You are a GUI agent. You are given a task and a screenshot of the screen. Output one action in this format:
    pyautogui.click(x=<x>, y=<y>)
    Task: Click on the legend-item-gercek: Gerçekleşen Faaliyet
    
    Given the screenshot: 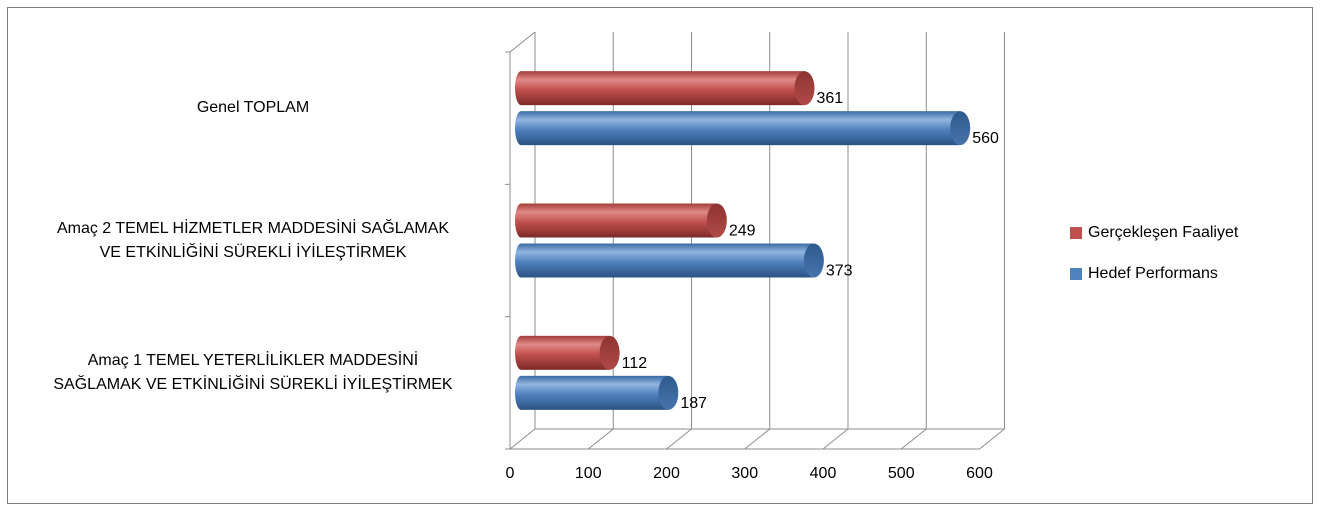 What is the action you would take?
    pyautogui.click(x=1154, y=233)
    